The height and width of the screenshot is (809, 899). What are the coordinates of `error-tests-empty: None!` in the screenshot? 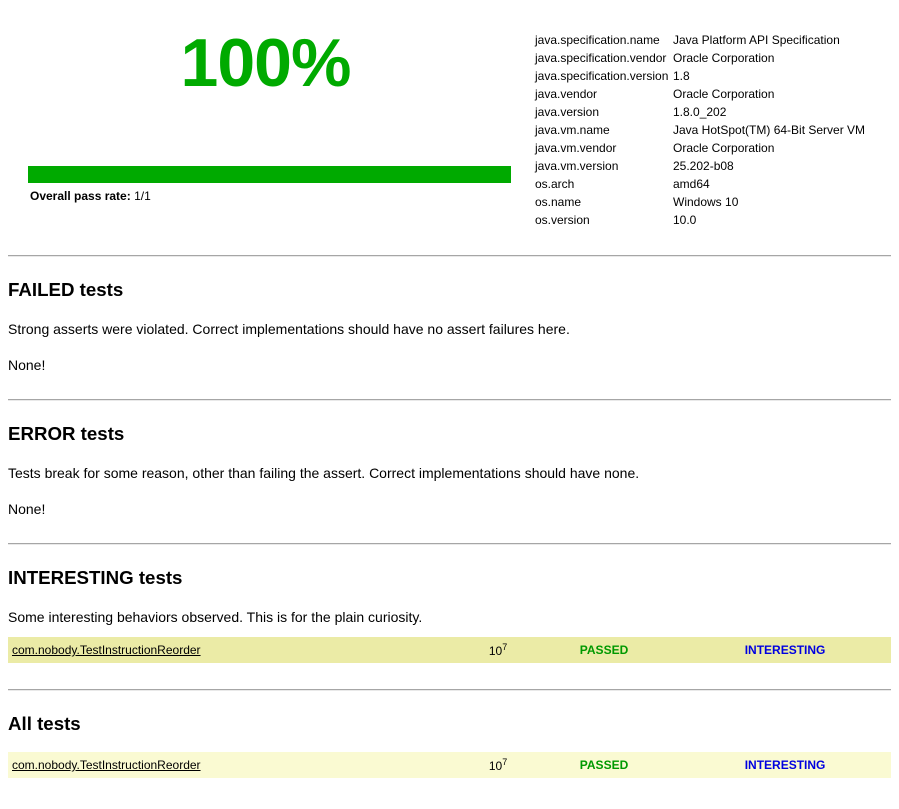 It's located at (27, 509).